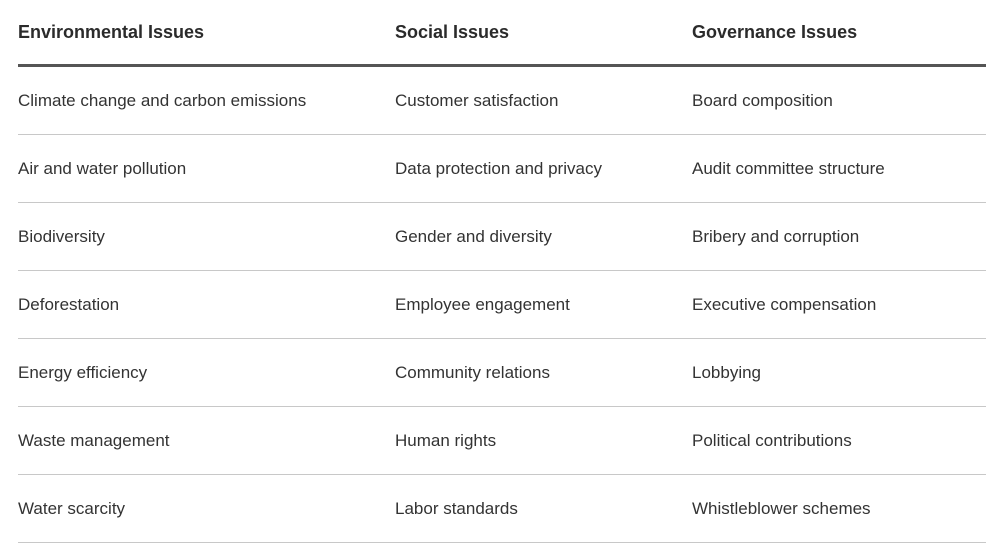  I want to click on cell-social: Human rights, so click(543, 440).